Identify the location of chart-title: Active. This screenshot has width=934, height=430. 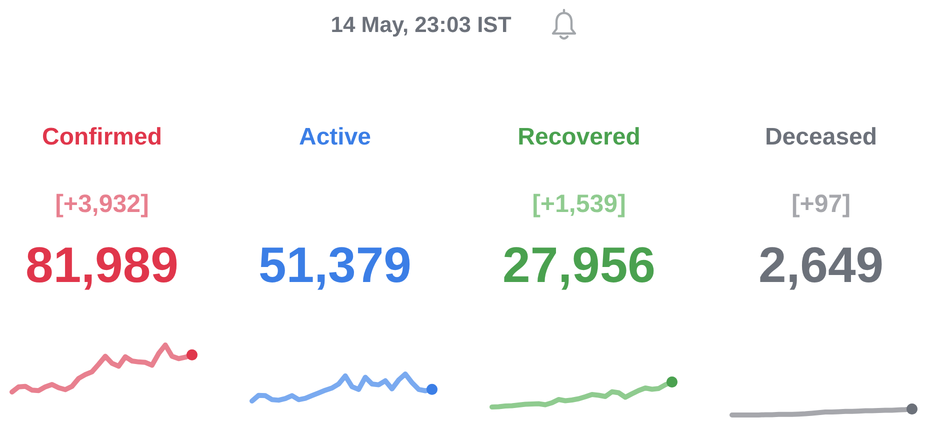
(335, 137).